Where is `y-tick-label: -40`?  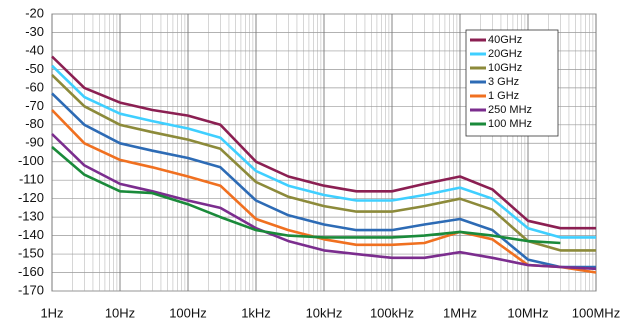 y-tick-label: -40 is located at coordinates (34, 49).